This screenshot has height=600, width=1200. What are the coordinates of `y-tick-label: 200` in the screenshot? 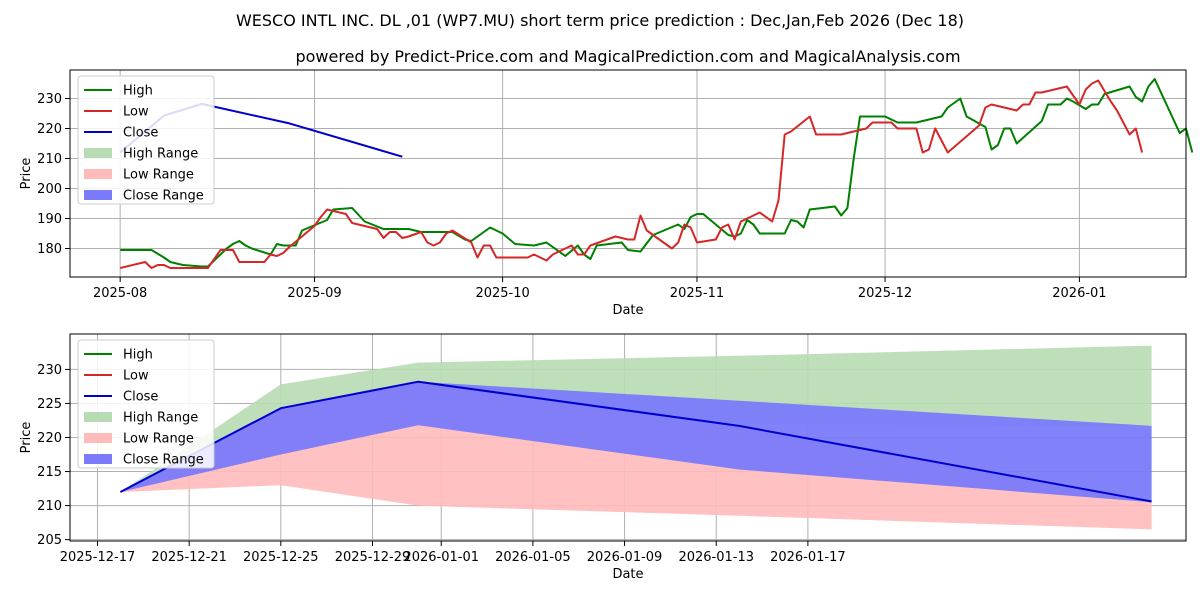 It's located at (49, 189).